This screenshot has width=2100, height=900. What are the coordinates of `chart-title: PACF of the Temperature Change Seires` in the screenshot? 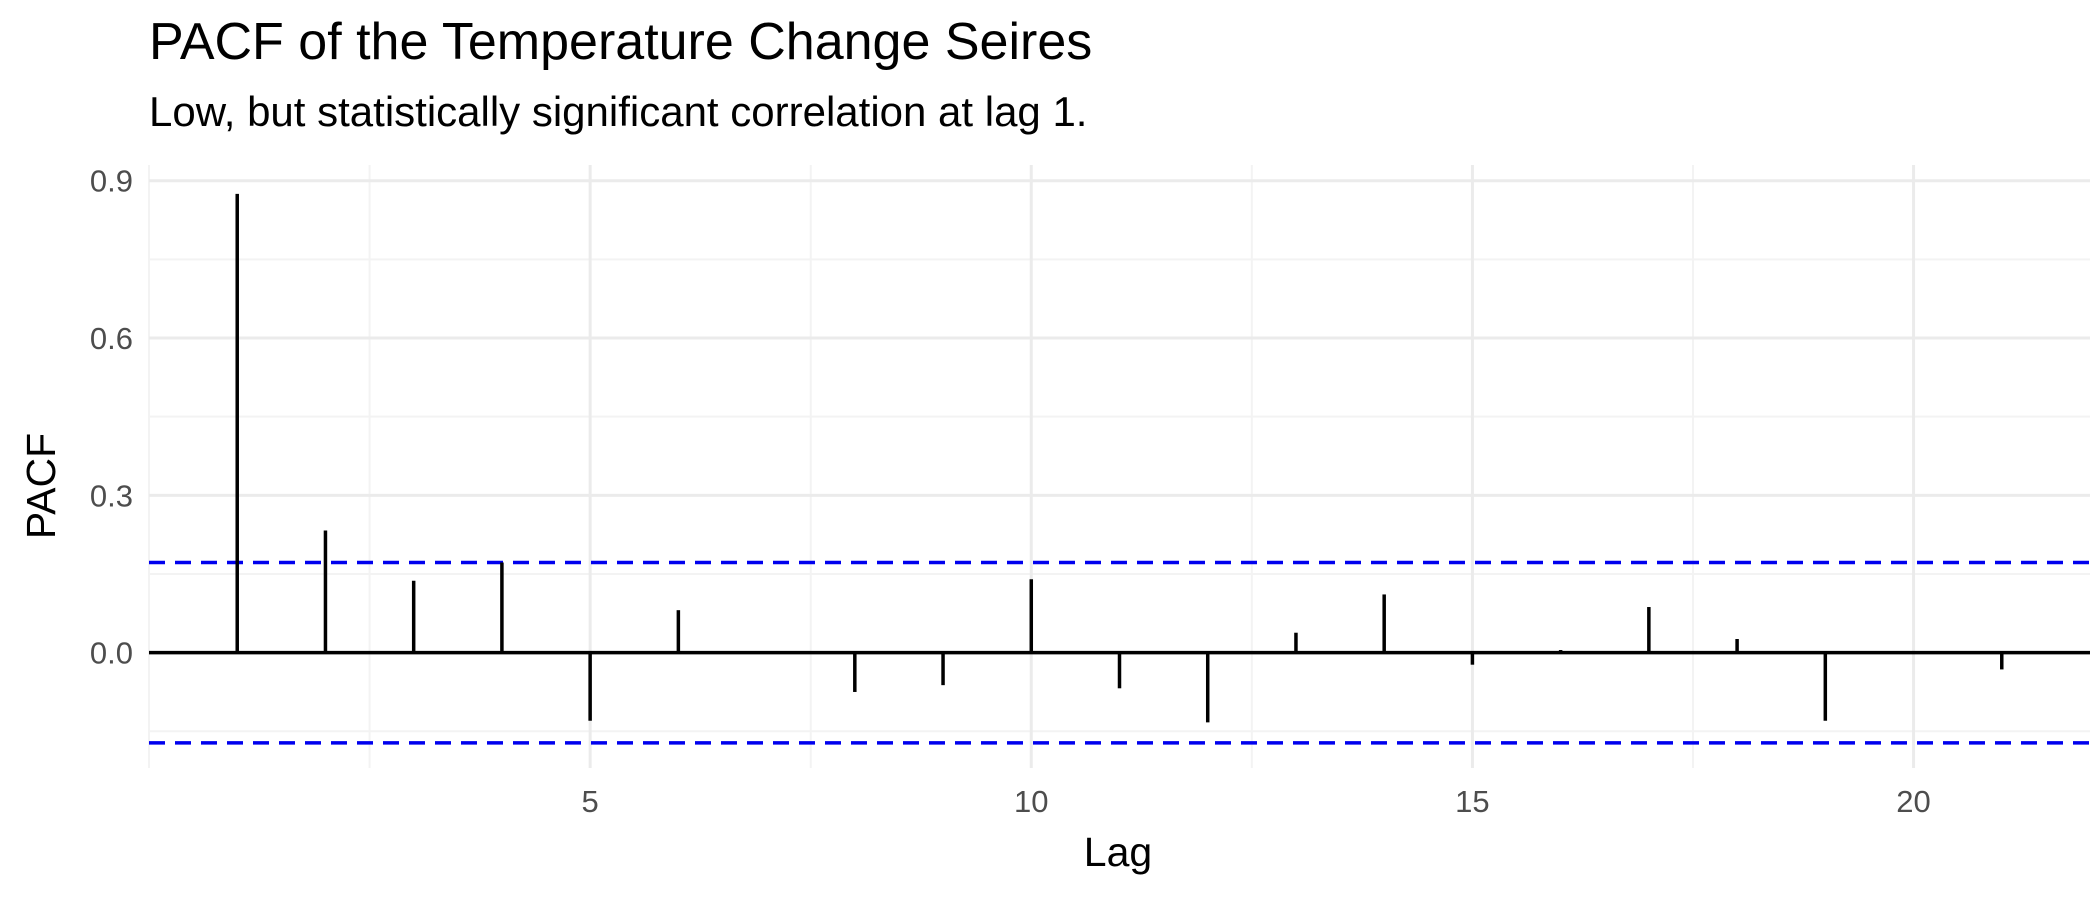 It's located at (621, 42).